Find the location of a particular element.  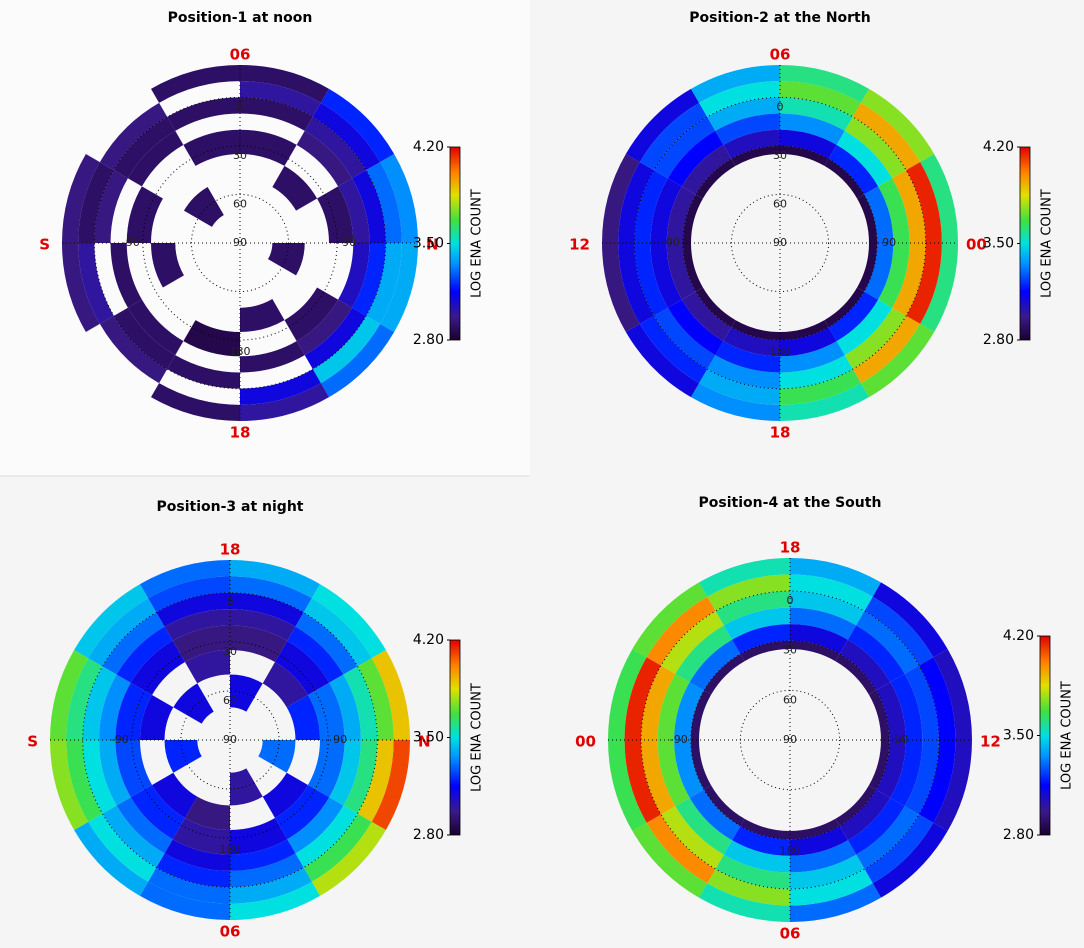

direction-label: 06 is located at coordinates (790, 934).